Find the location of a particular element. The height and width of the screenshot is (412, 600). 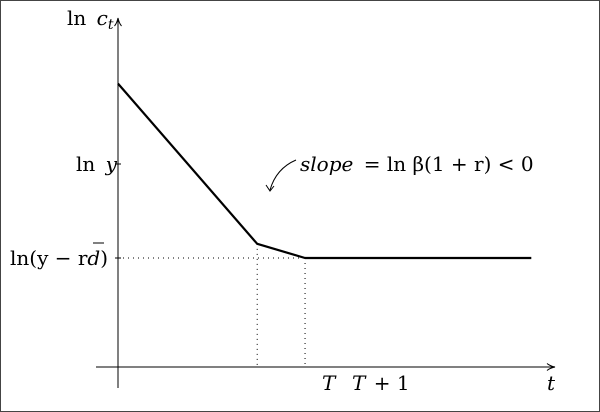

x-tick-label-T: T is located at coordinates (329, 383).